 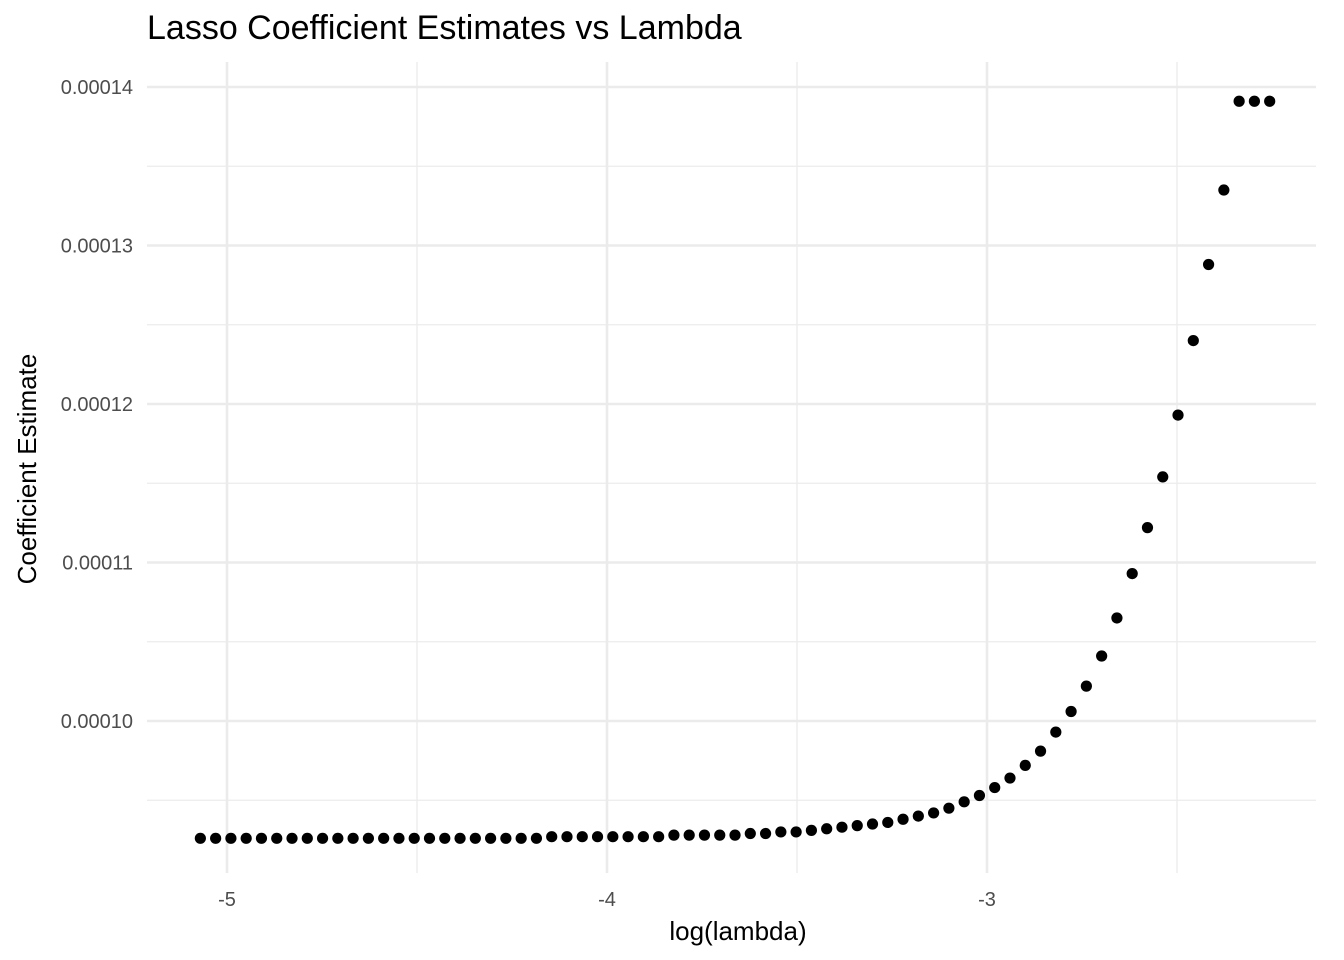 What do you see at coordinates (97, 247) in the screenshot?
I see `y-tick-label: 0.00013` at bounding box center [97, 247].